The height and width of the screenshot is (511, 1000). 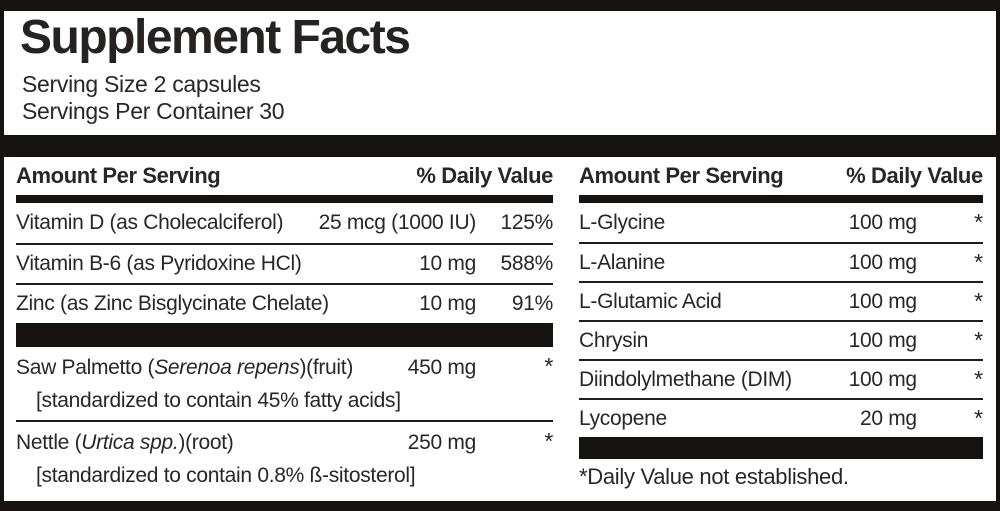 What do you see at coordinates (622, 222) in the screenshot?
I see `ingredient-name-text: L-Glycine` at bounding box center [622, 222].